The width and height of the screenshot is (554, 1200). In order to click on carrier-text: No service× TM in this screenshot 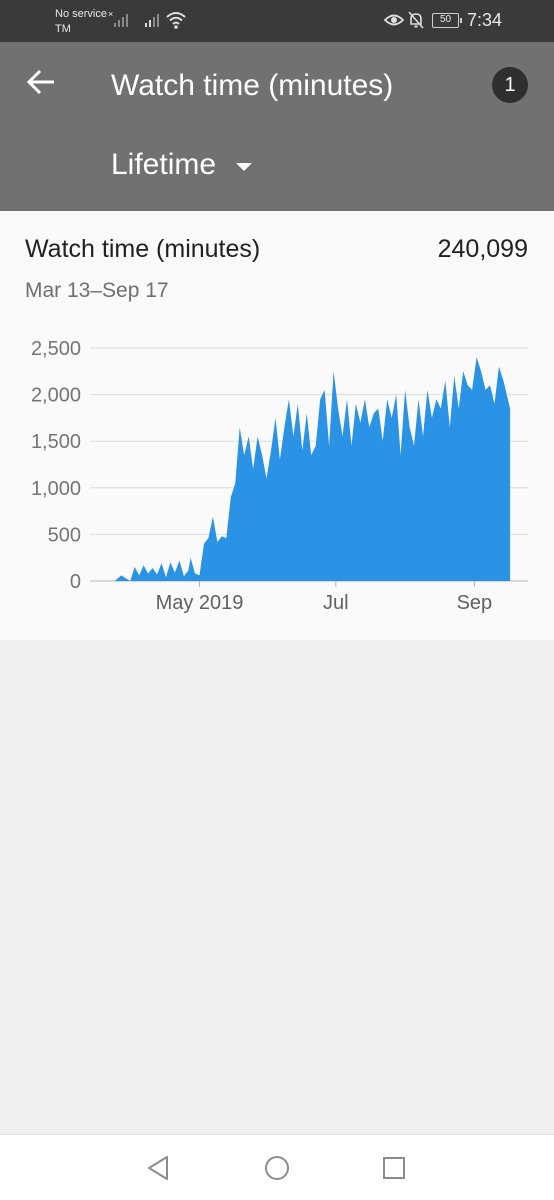, I will do `click(84, 22)`.